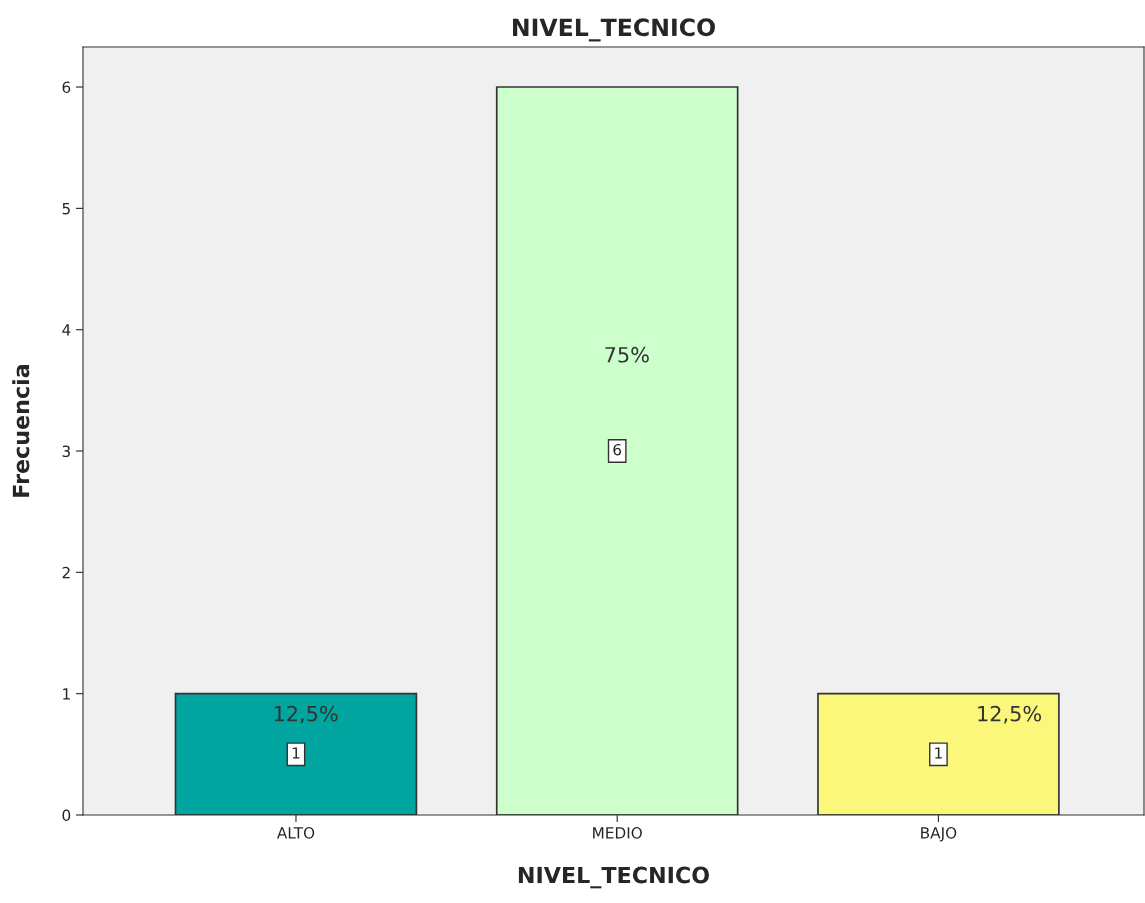 This screenshot has height=903, width=1145. What do you see at coordinates (66, 330) in the screenshot?
I see `y-tick-label: 4` at bounding box center [66, 330].